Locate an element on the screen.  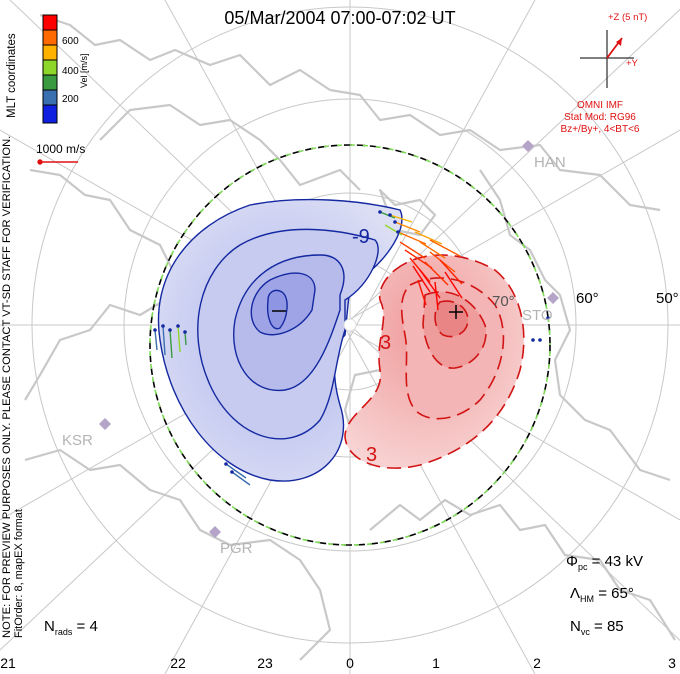
color-tick-200: 200 is located at coordinates (70, 99).